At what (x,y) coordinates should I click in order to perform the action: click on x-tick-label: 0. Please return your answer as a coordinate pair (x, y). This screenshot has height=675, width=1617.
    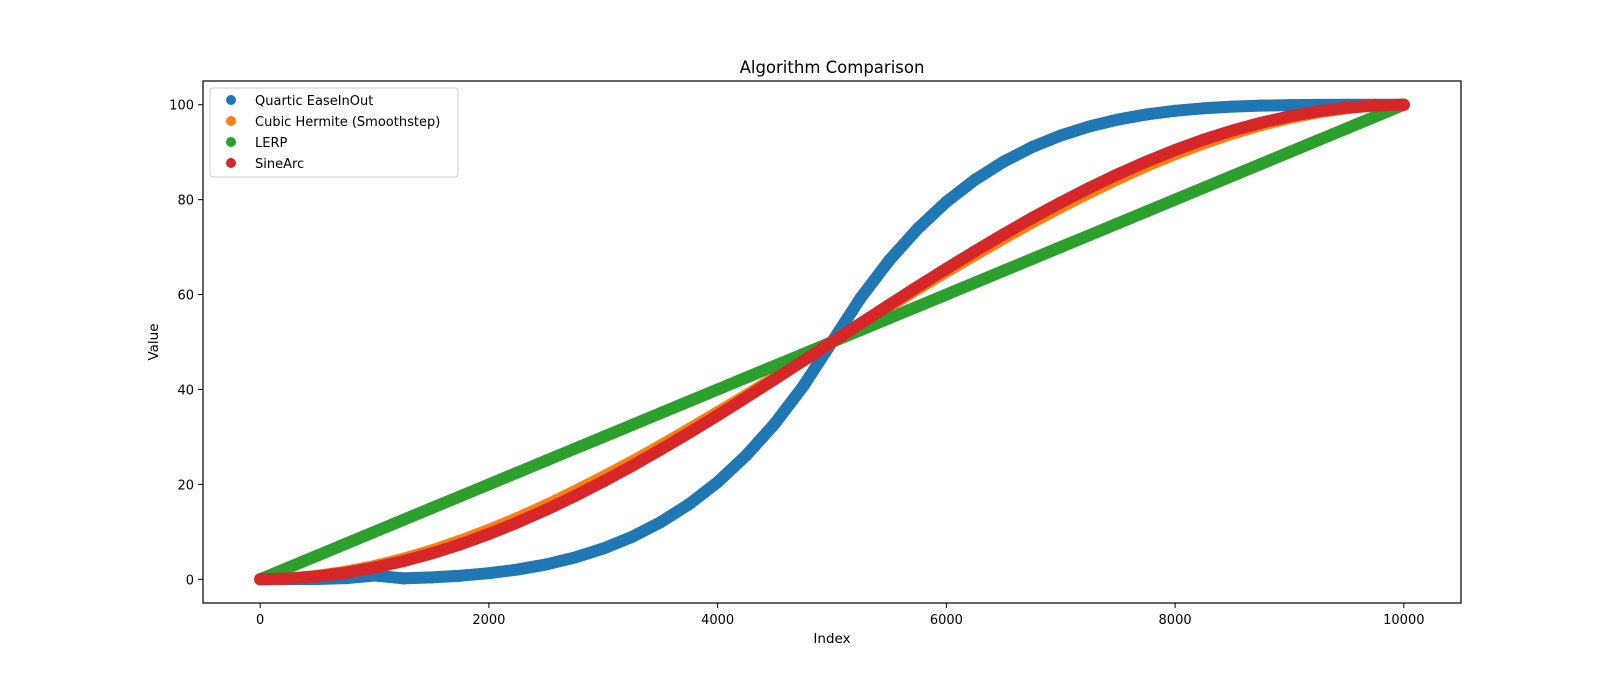
    Looking at the image, I should click on (260, 620).